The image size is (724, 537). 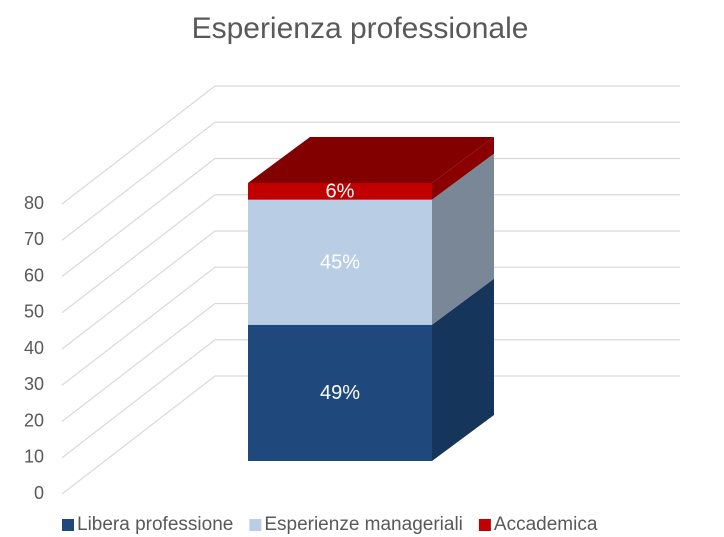 What do you see at coordinates (360, 28) in the screenshot?
I see `chart-title: Esperienza professionale` at bounding box center [360, 28].